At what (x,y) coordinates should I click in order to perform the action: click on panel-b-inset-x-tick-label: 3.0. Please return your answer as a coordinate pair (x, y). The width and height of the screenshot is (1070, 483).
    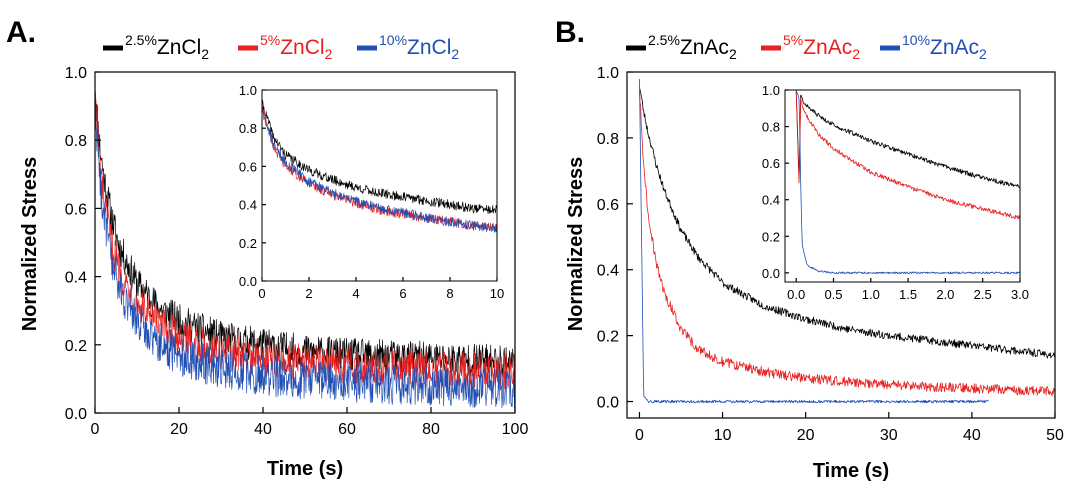
    Looking at the image, I should click on (1020, 294).